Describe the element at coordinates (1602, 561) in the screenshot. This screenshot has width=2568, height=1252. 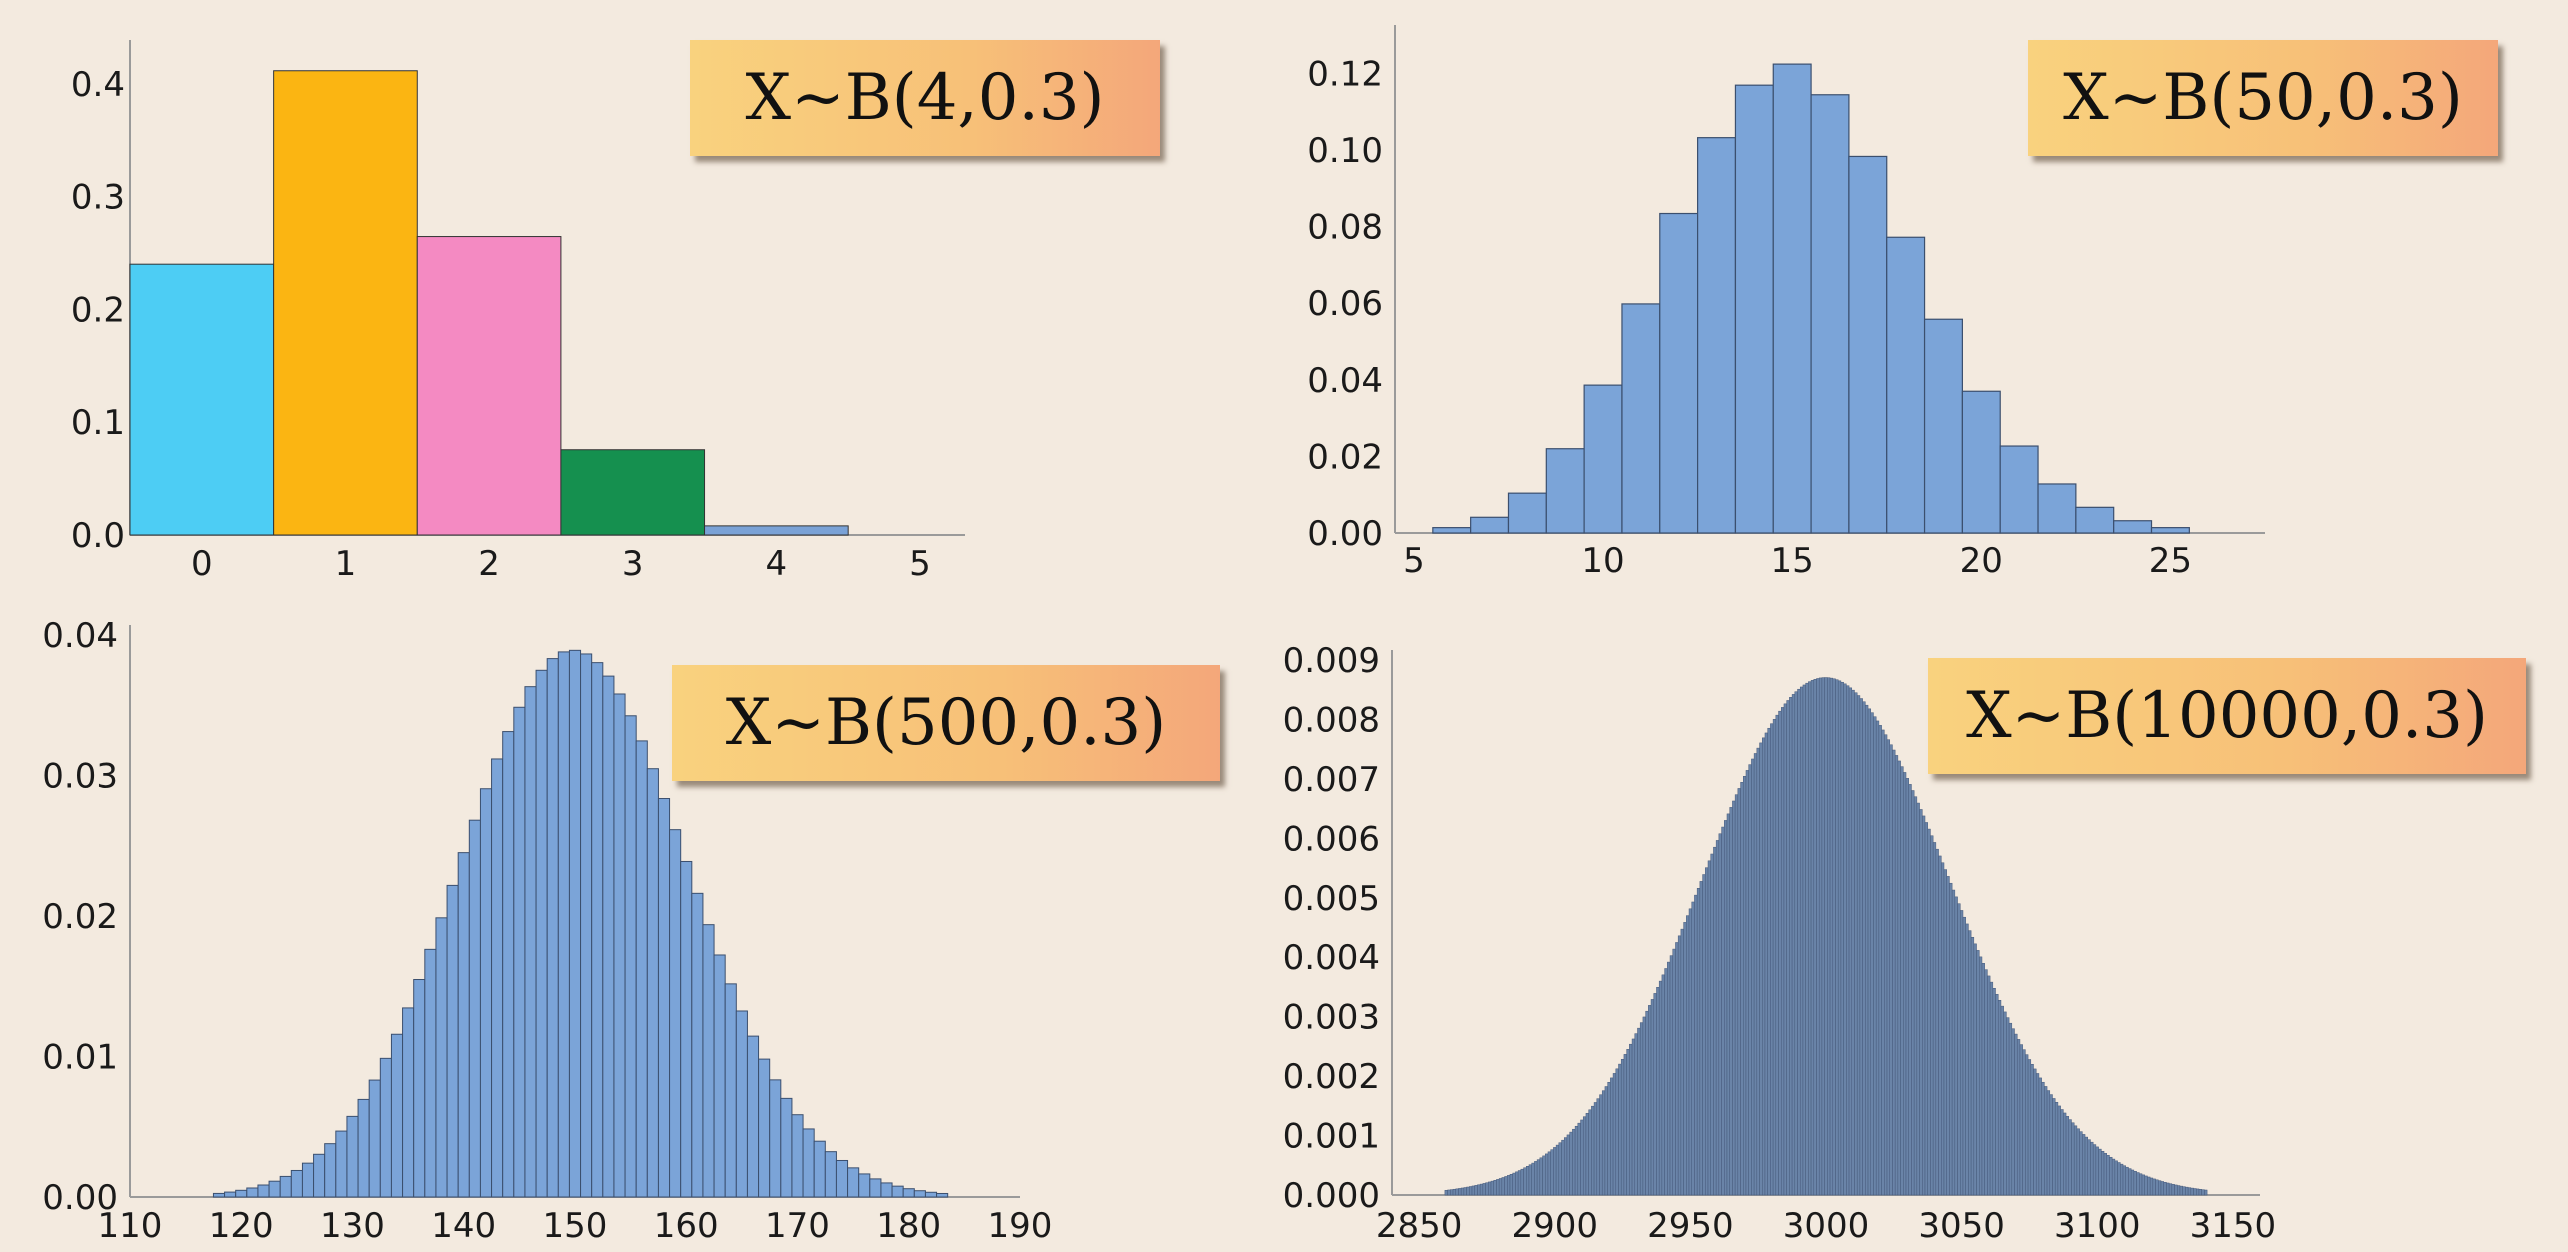
I see `x-tick-label: 10` at that location.